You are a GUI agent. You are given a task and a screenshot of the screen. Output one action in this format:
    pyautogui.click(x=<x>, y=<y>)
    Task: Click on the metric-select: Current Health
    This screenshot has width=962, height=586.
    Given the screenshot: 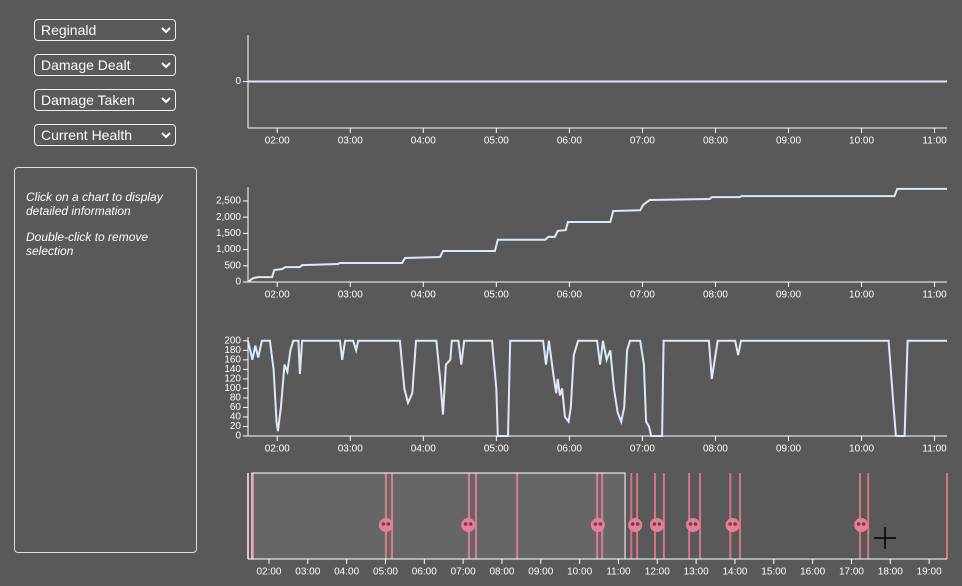 What is the action you would take?
    pyautogui.click(x=105, y=135)
    